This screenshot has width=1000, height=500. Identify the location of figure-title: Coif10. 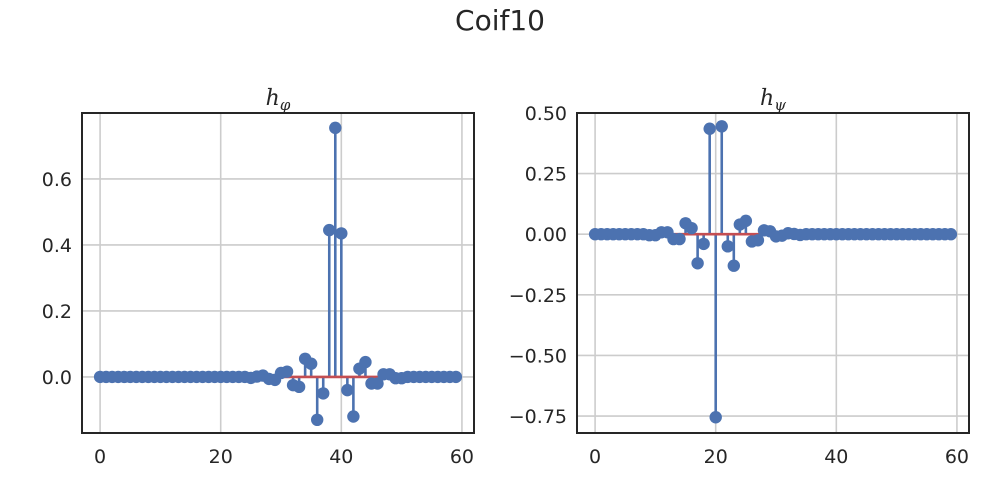
(500, 20).